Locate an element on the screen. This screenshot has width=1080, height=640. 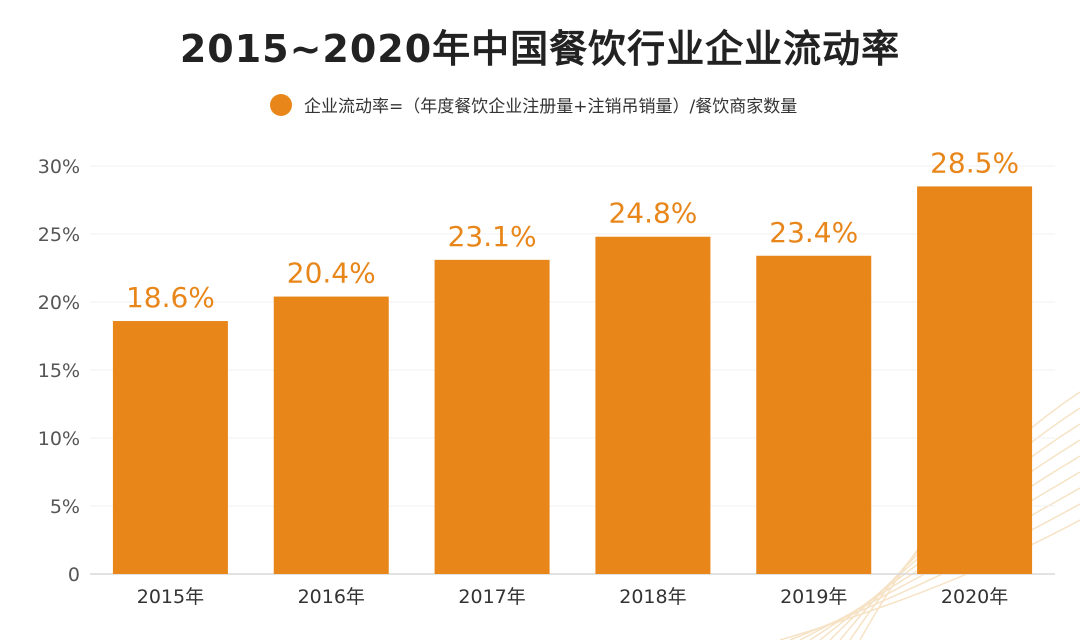
x-tick-label: 2020年 is located at coordinates (974, 597).